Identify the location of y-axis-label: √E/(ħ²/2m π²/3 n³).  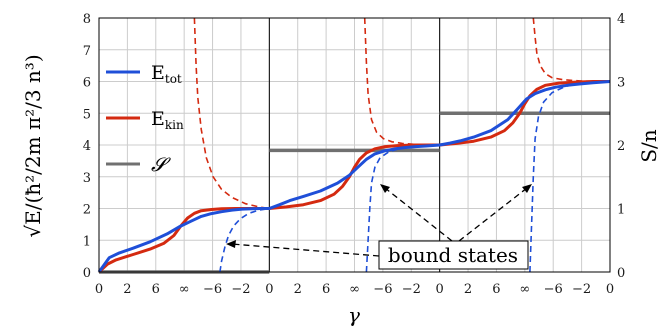
(33, 145).